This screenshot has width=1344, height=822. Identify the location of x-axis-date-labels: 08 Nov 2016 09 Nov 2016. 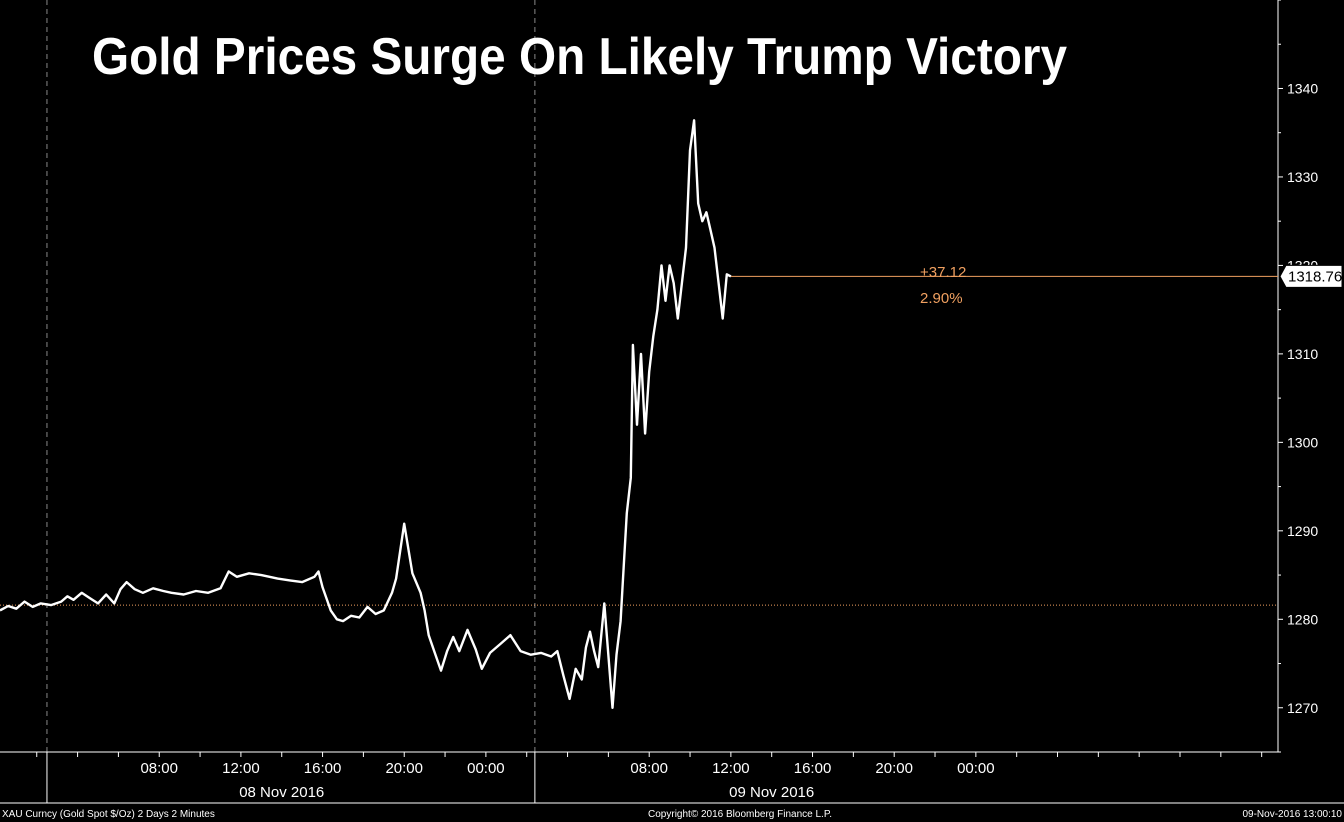
(526, 792).